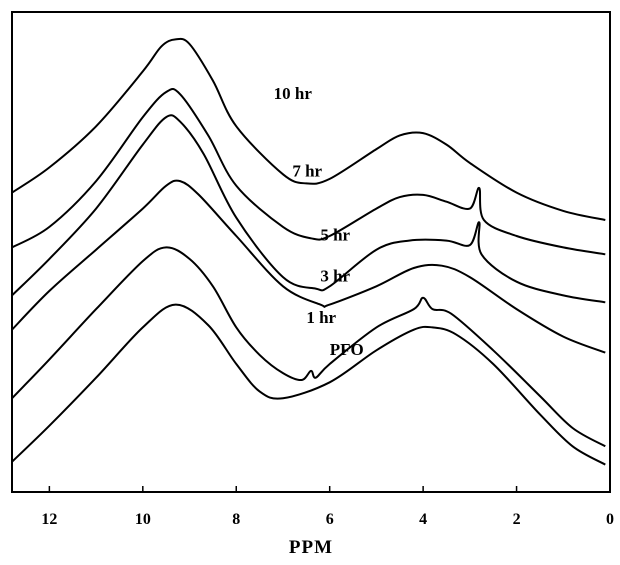 Image resolution: width=620 pixels, height=565 pixels. Describe the element at coordinates (517, 519) in the screenshot. I see `x-tick-label-2: 2` at that location.